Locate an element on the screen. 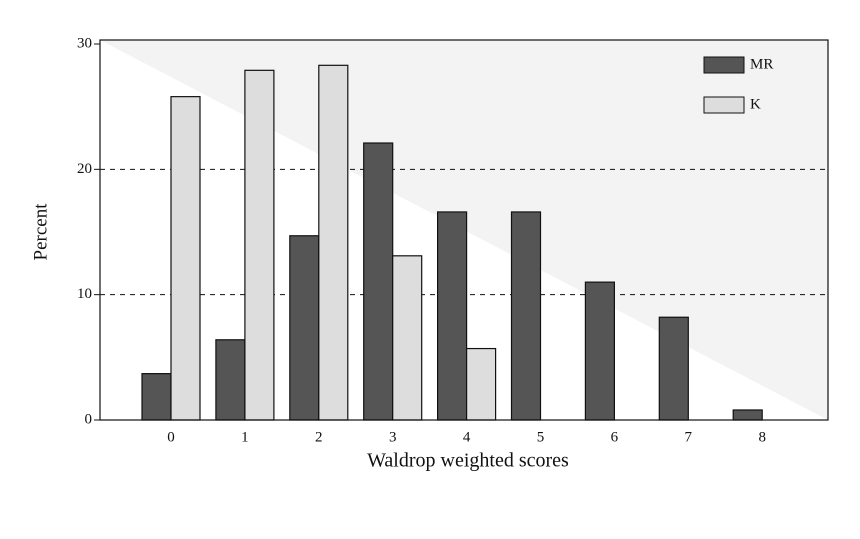  x-tick-label: 6 is located at coordinates (615, 437).